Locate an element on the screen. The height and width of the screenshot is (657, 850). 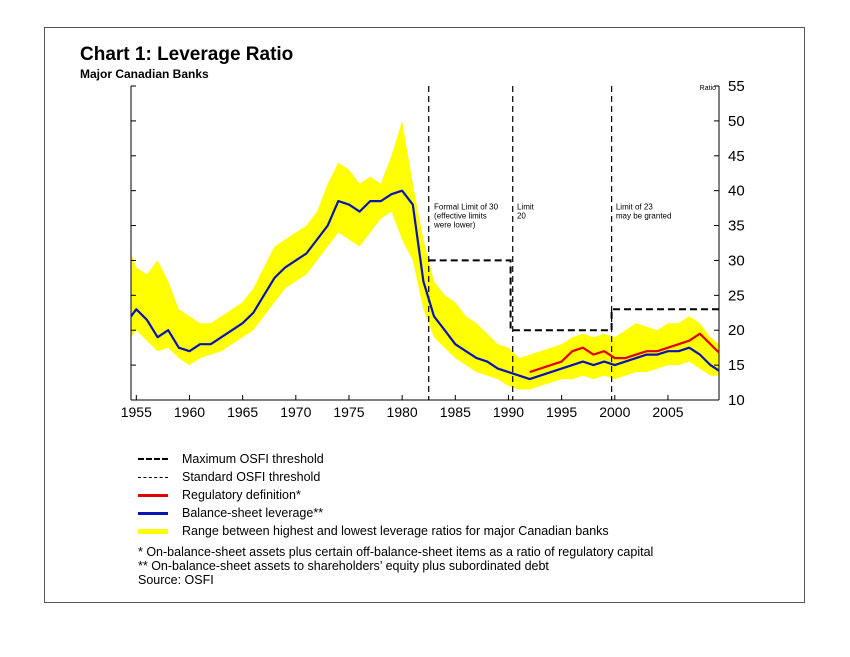
x-tick-label: 1985 is located at coordinates (455, 412).